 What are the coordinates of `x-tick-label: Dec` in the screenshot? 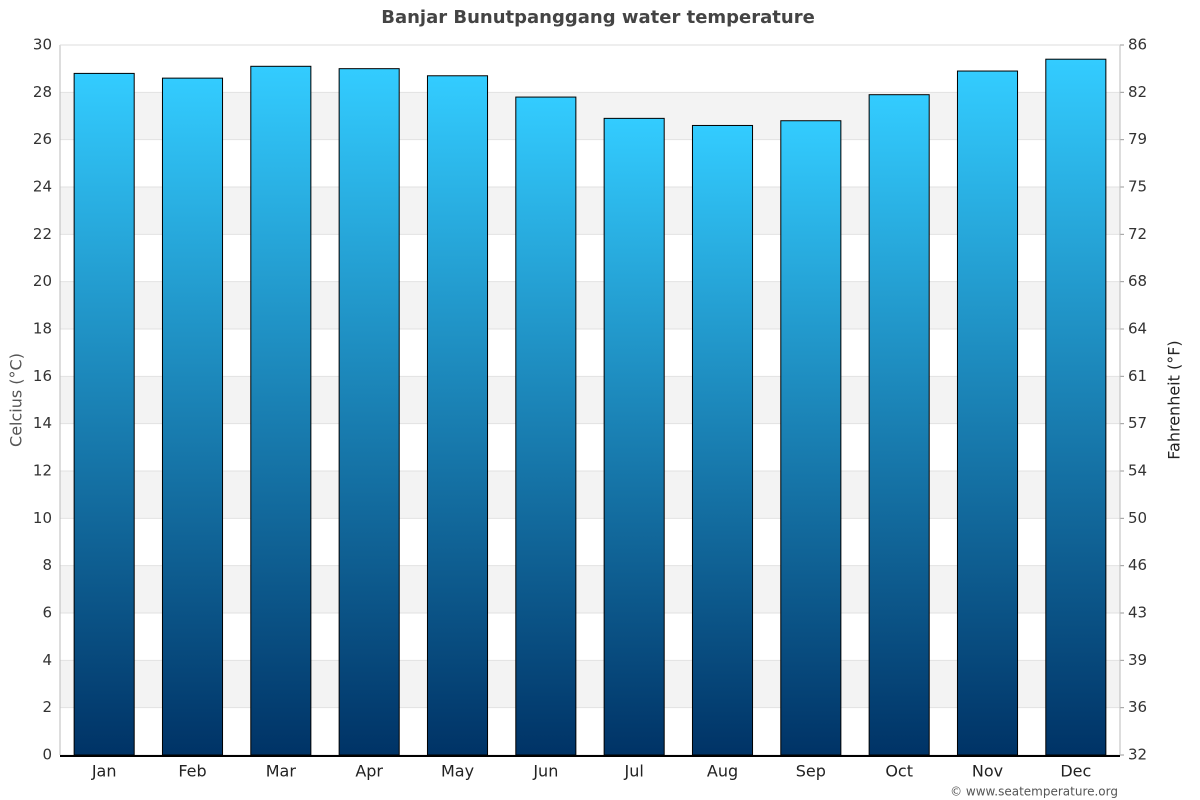 It's located at (1075, 771).